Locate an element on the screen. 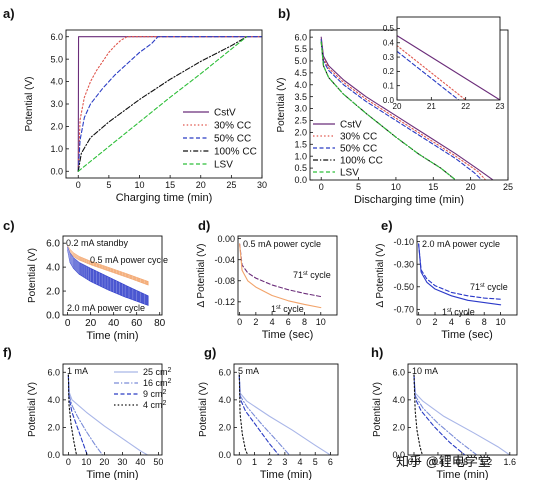  legend-label-b: 30% CC is located at coordinates (358, 137).